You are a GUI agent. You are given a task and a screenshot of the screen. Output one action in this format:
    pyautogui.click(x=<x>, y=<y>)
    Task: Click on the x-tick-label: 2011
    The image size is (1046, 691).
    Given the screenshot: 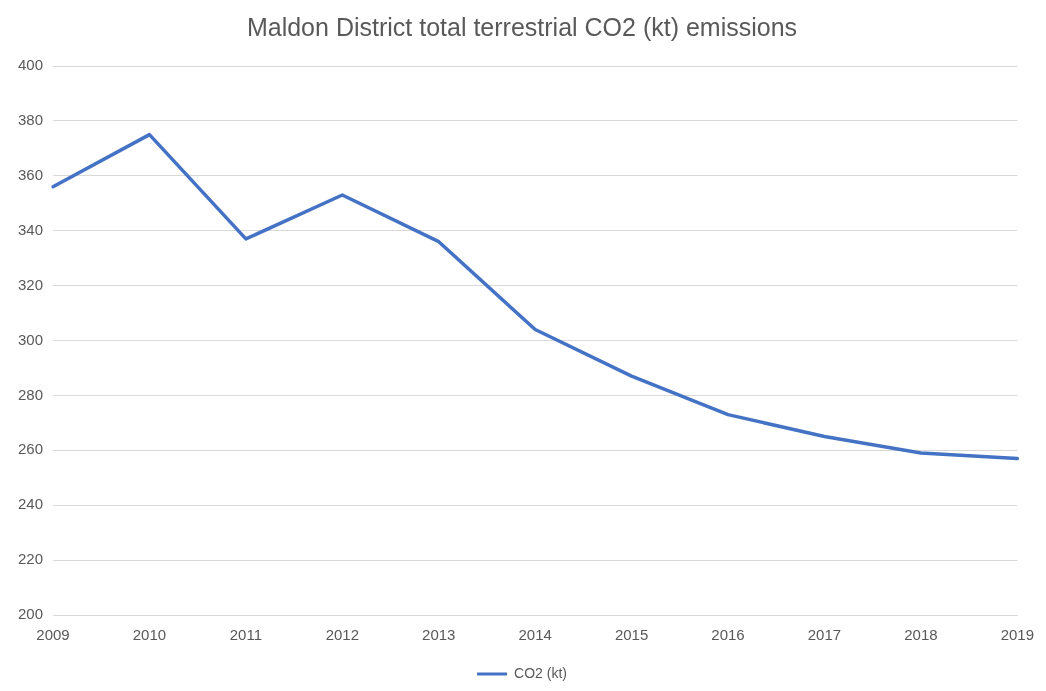 What is the action you would take?
    pyautogui.click(x=246, y=635)
    